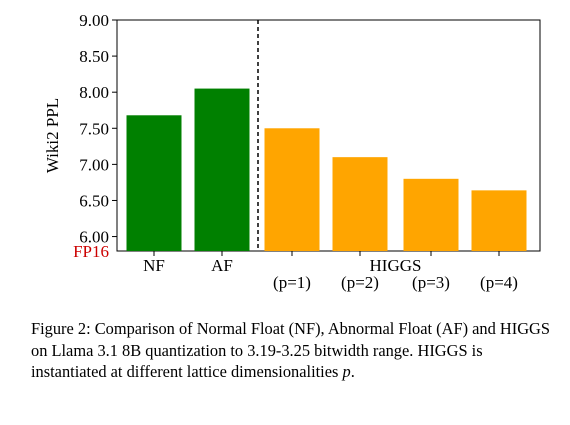  Describe the element at coordinates (94, 128) in the screenshot. I see `y-tick-label: 7.50` at that location.